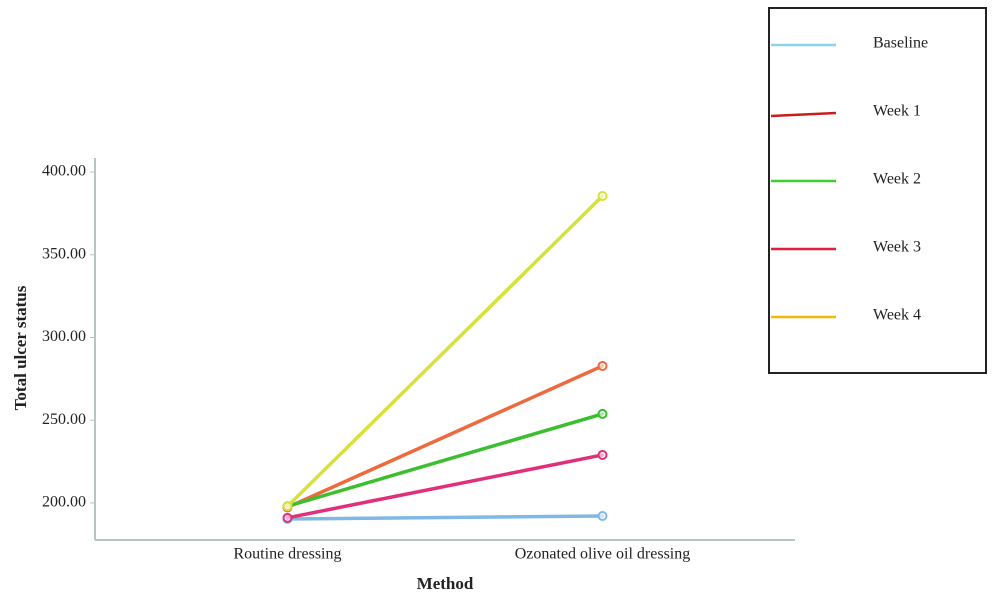 This screenshot has height=607, width=1000. Describe the element at coordinates (897, 247) in the screenshot. I see `legend-label: Week 3` at that location.